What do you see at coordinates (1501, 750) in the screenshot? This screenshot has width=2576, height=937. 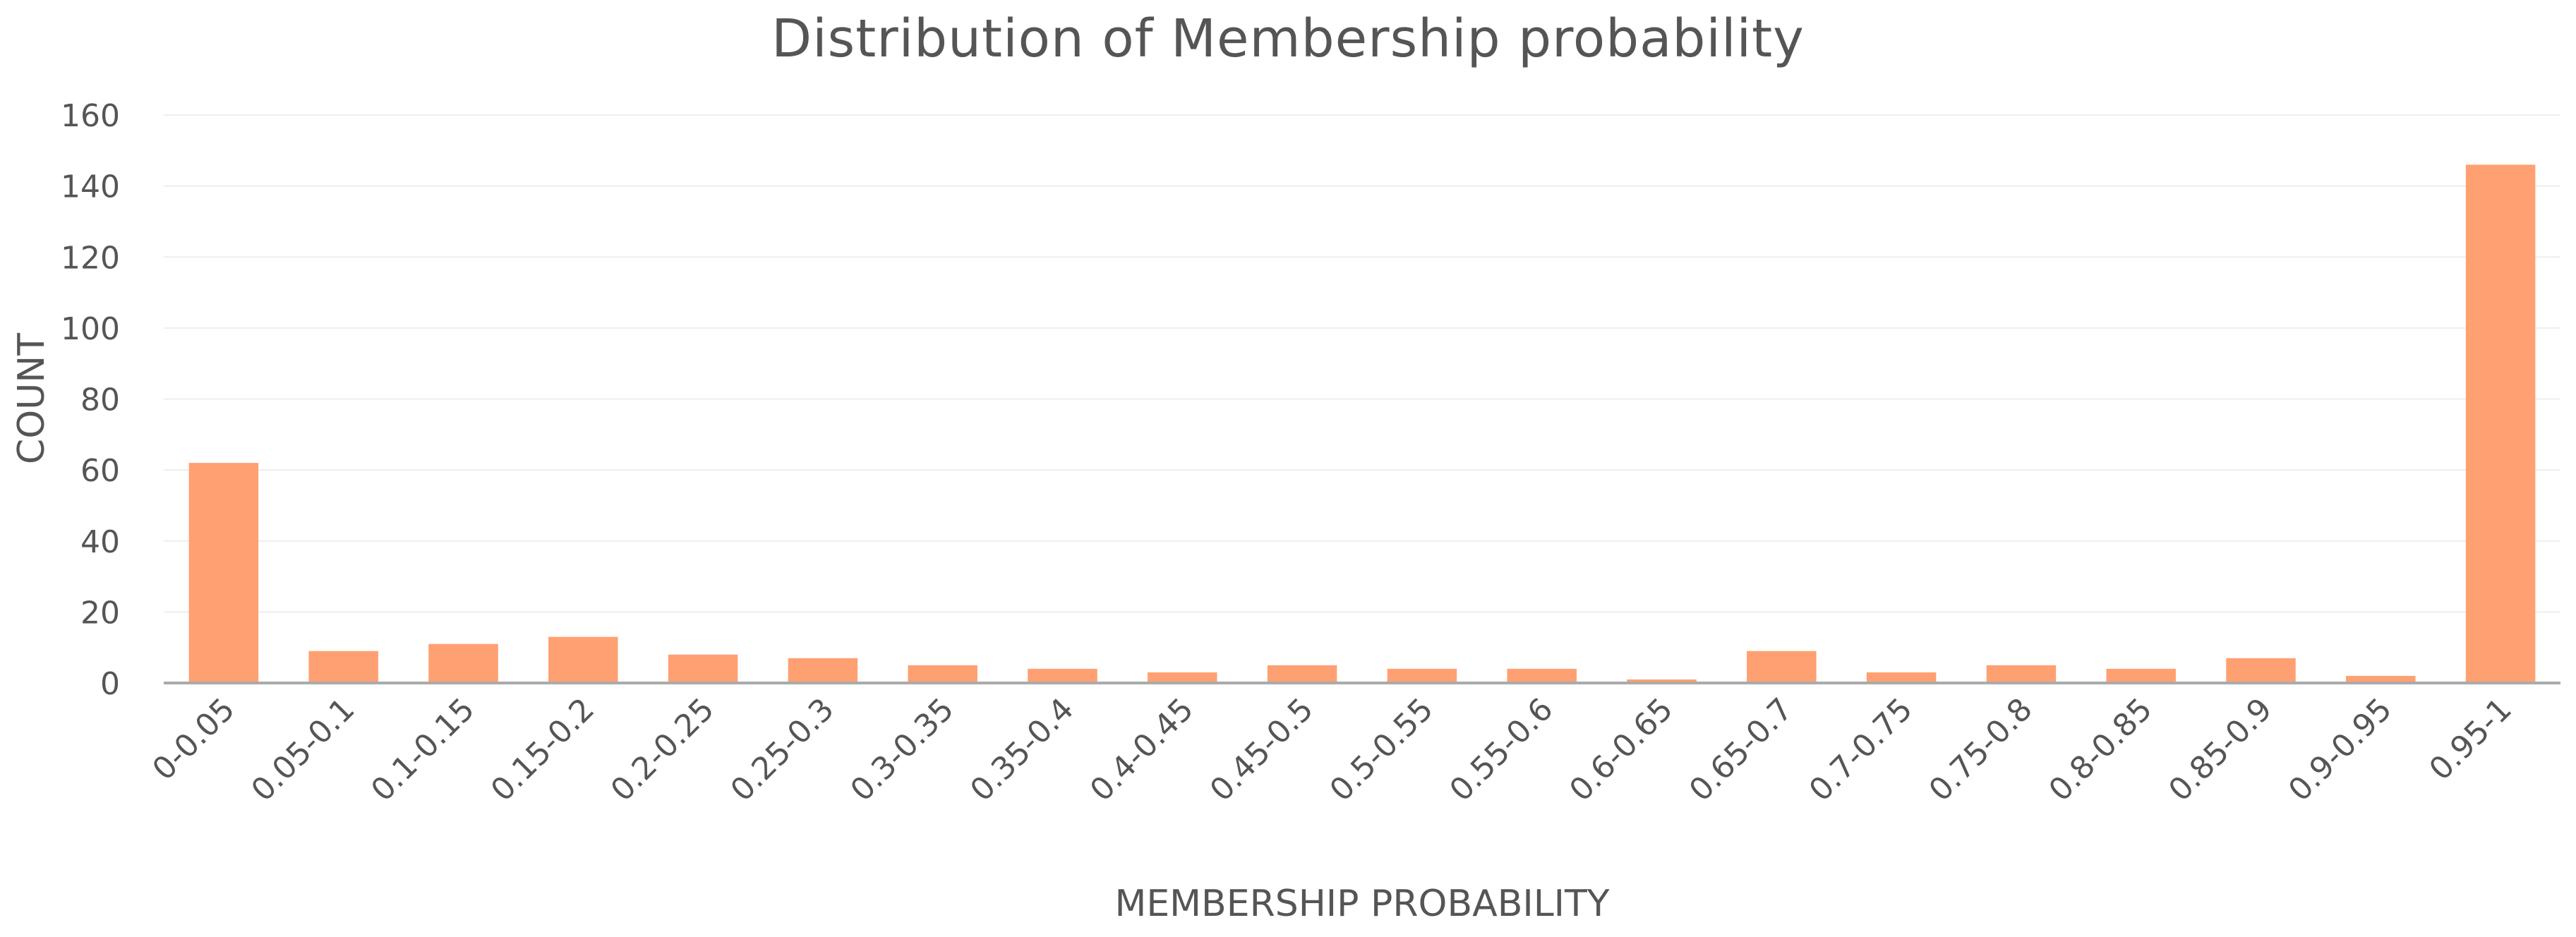 I see `x-tick-label: 0.55-0.6` at bounding box center [1501, 750].